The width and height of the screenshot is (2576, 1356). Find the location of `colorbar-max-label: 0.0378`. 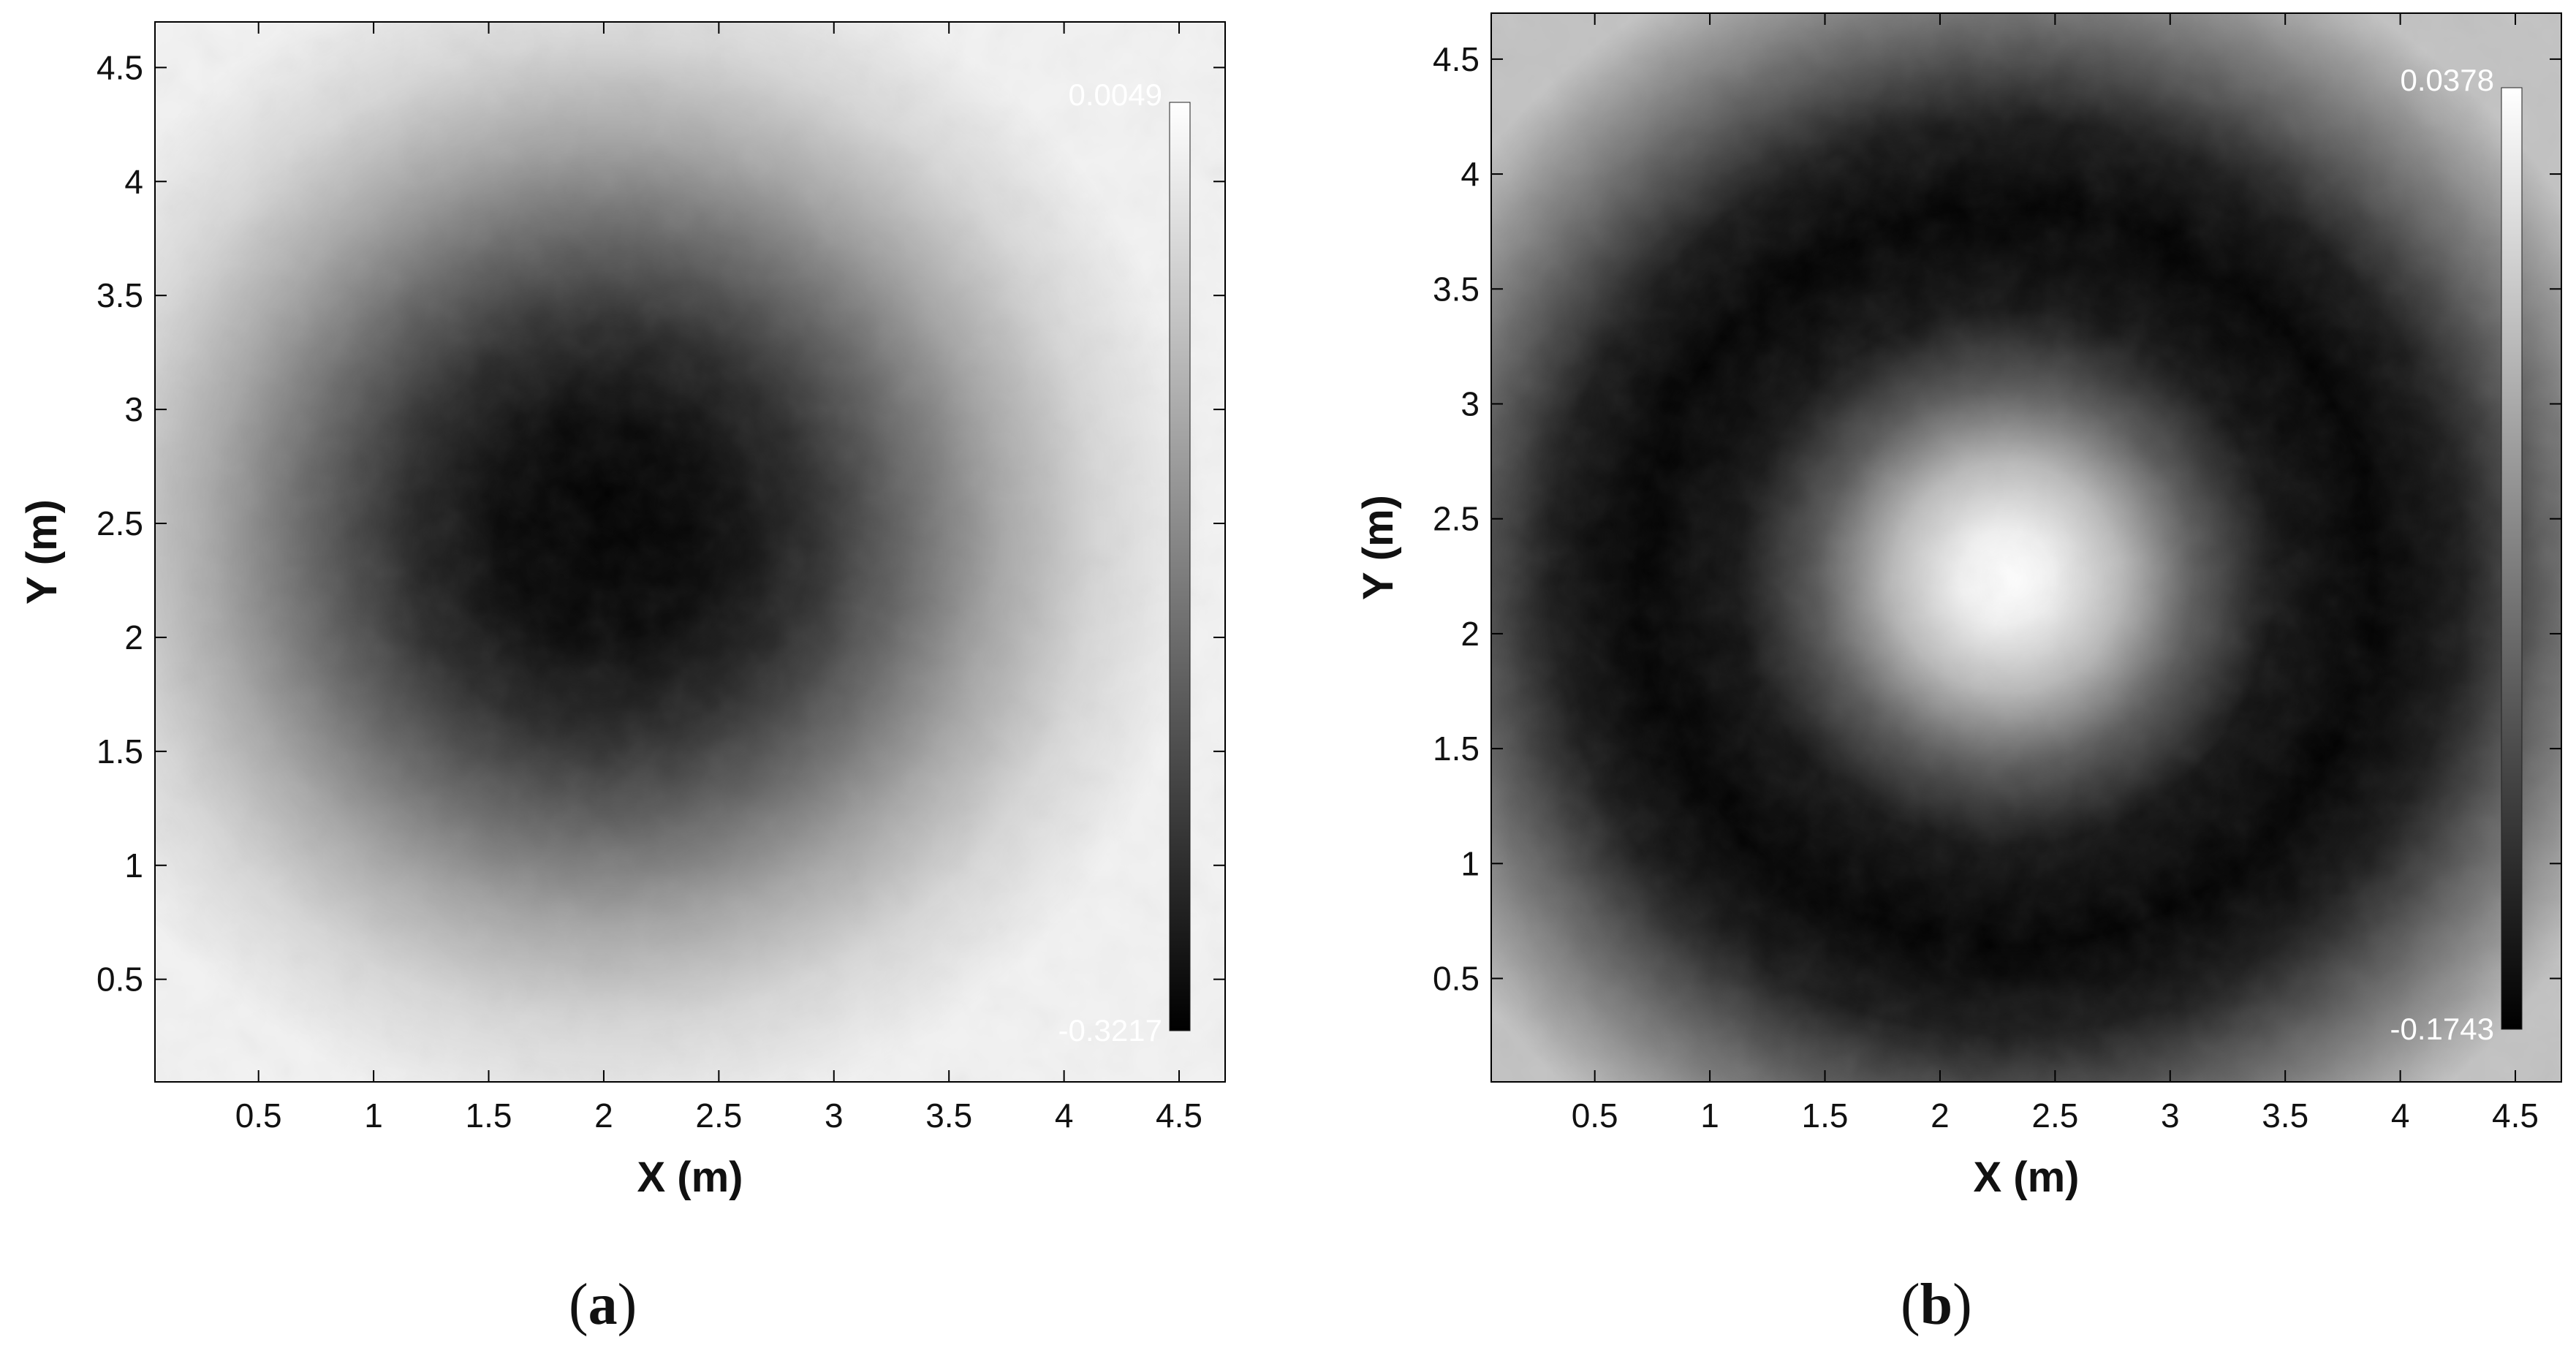

colorbar-max-label: 0.0378 is located at coordinates (2447, 80).